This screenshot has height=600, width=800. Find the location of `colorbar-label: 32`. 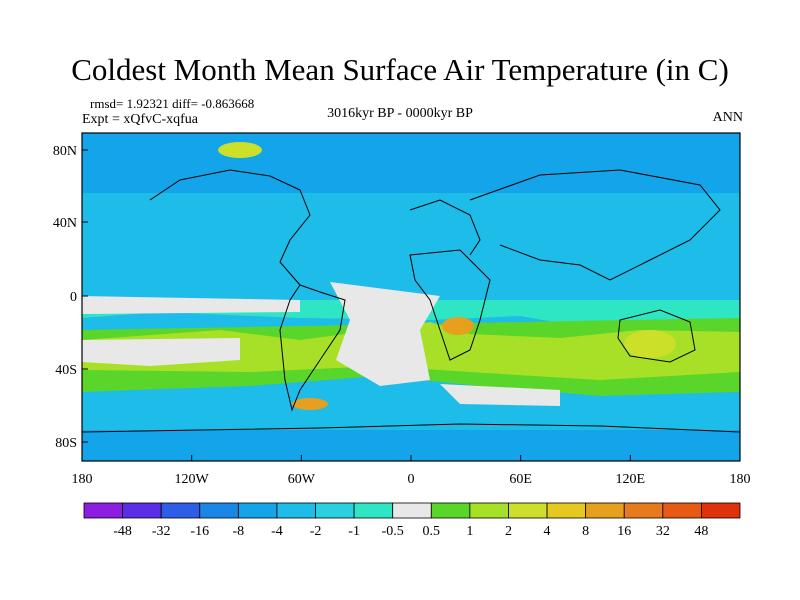

colorbar-label: 32 is located at coordinates (663, 531).